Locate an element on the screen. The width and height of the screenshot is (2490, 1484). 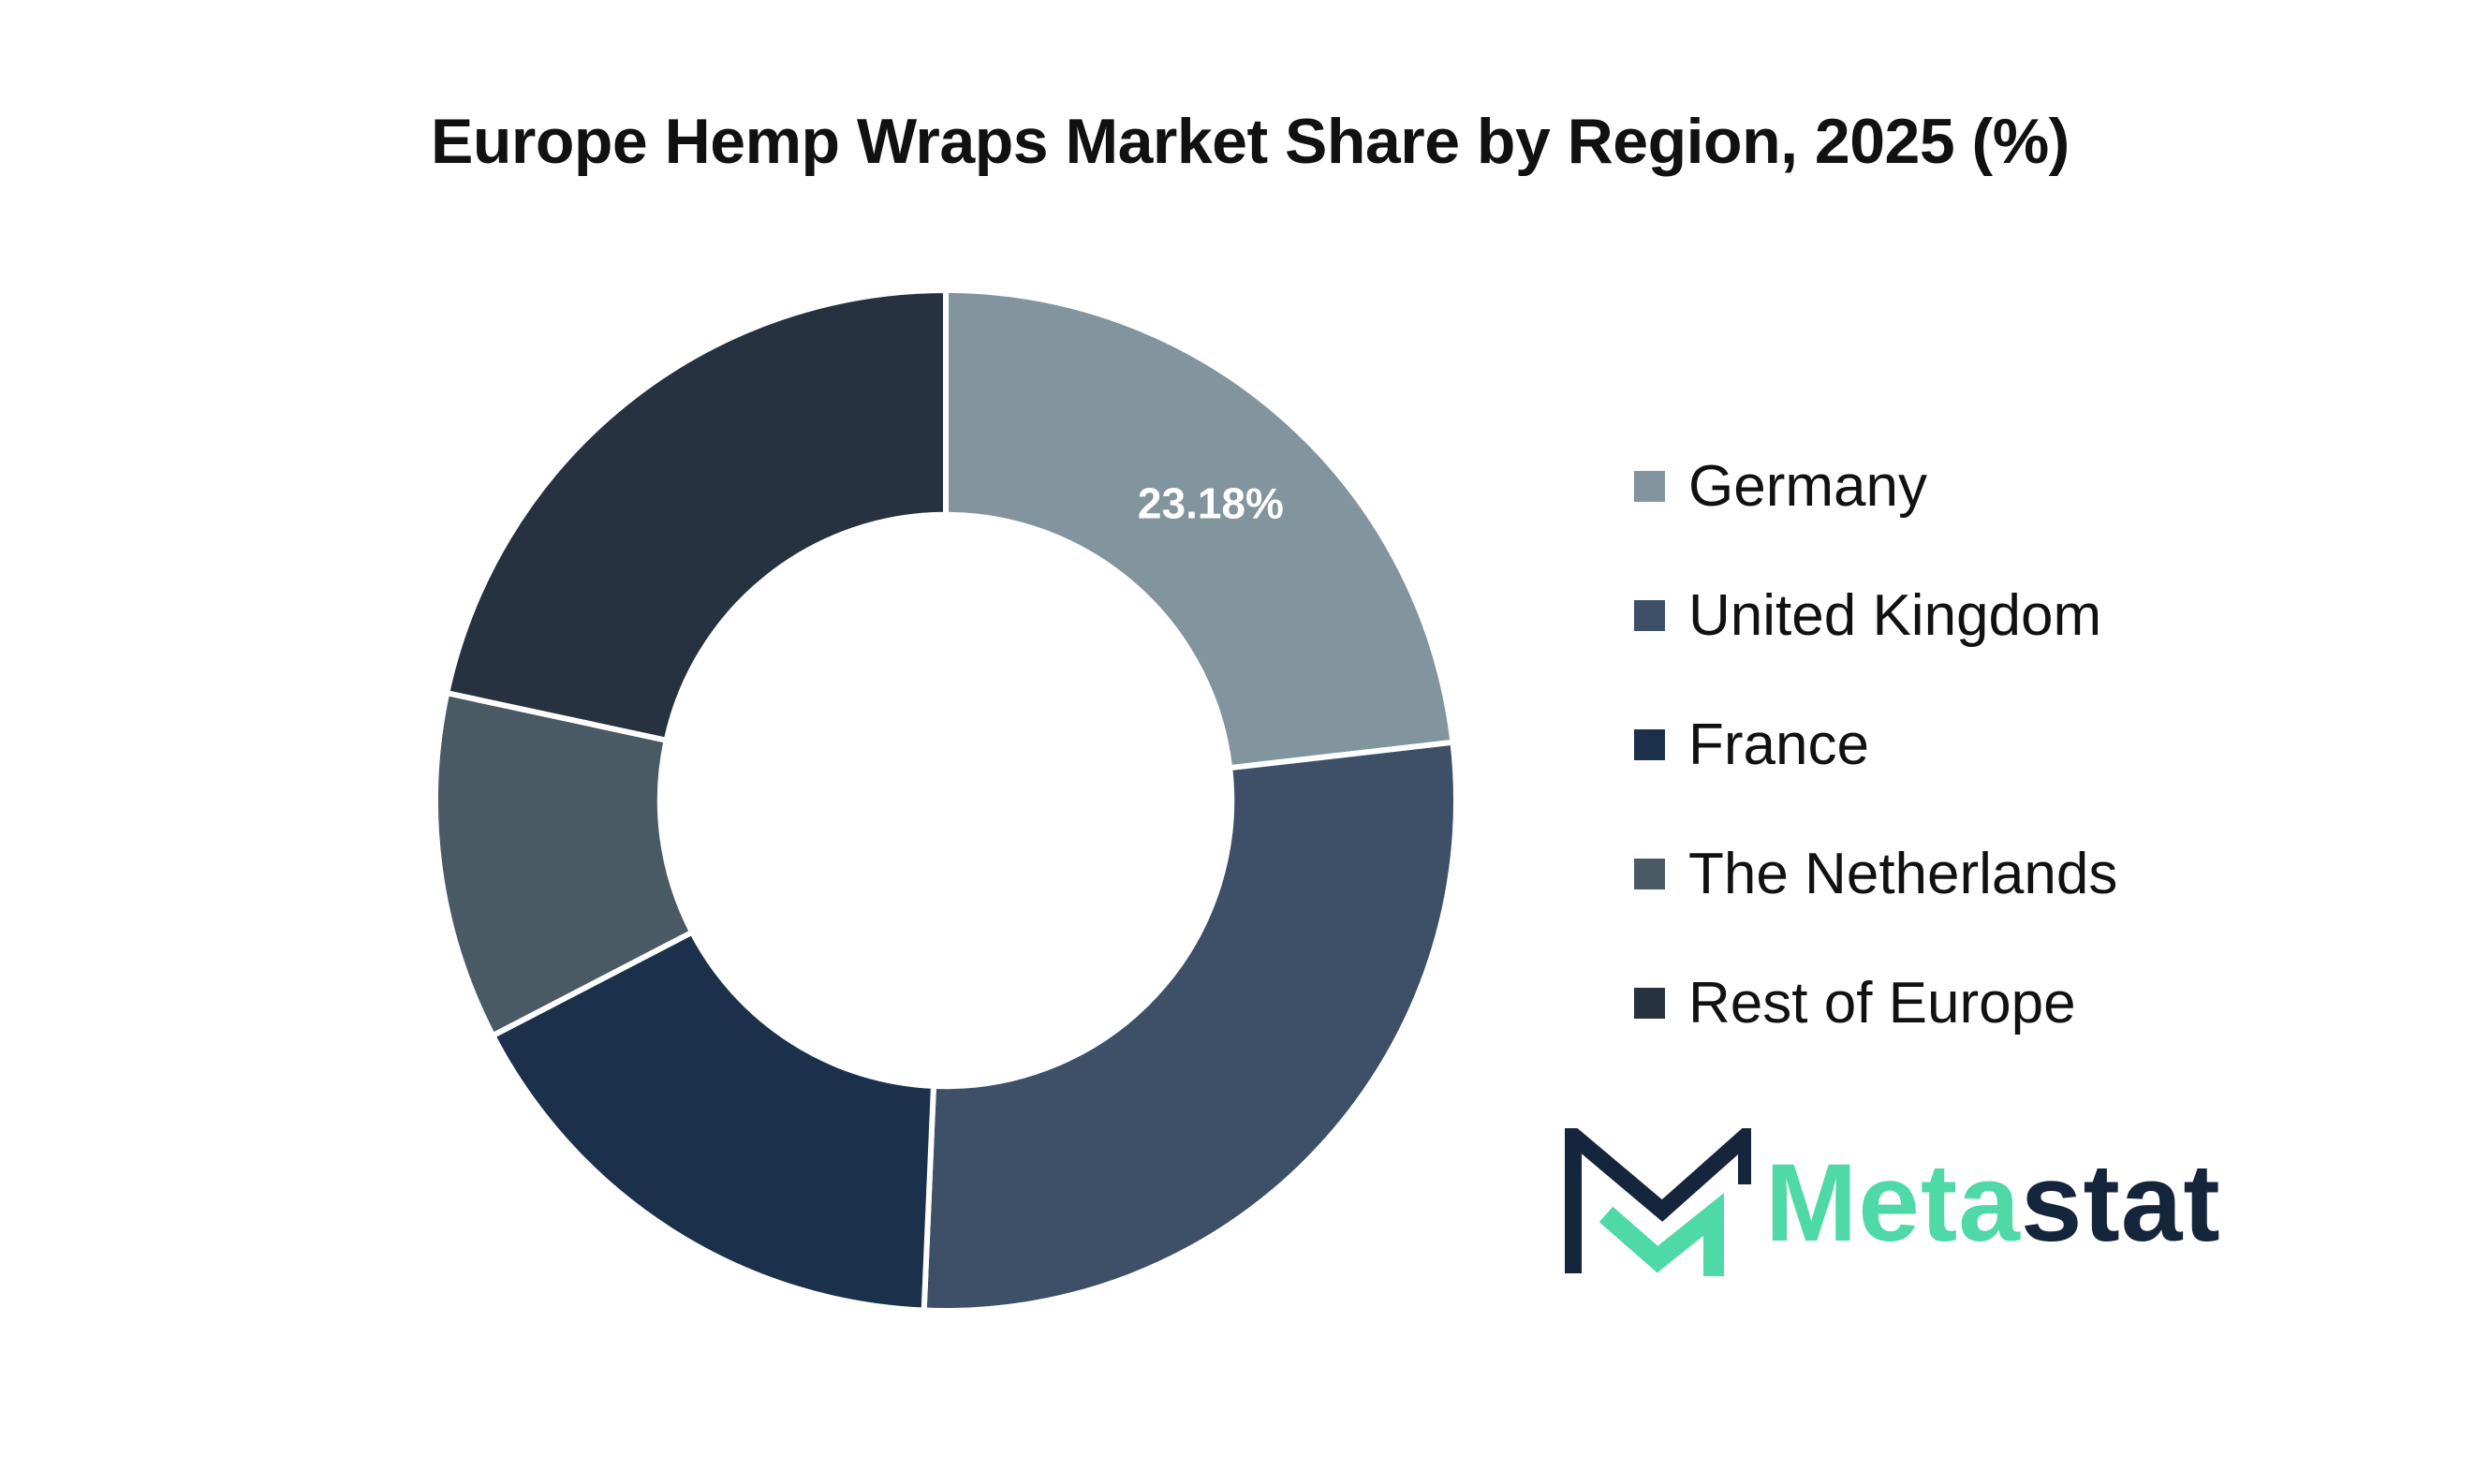
metastat-logo-text: Metastat is located at coordinates (1993, 1203).